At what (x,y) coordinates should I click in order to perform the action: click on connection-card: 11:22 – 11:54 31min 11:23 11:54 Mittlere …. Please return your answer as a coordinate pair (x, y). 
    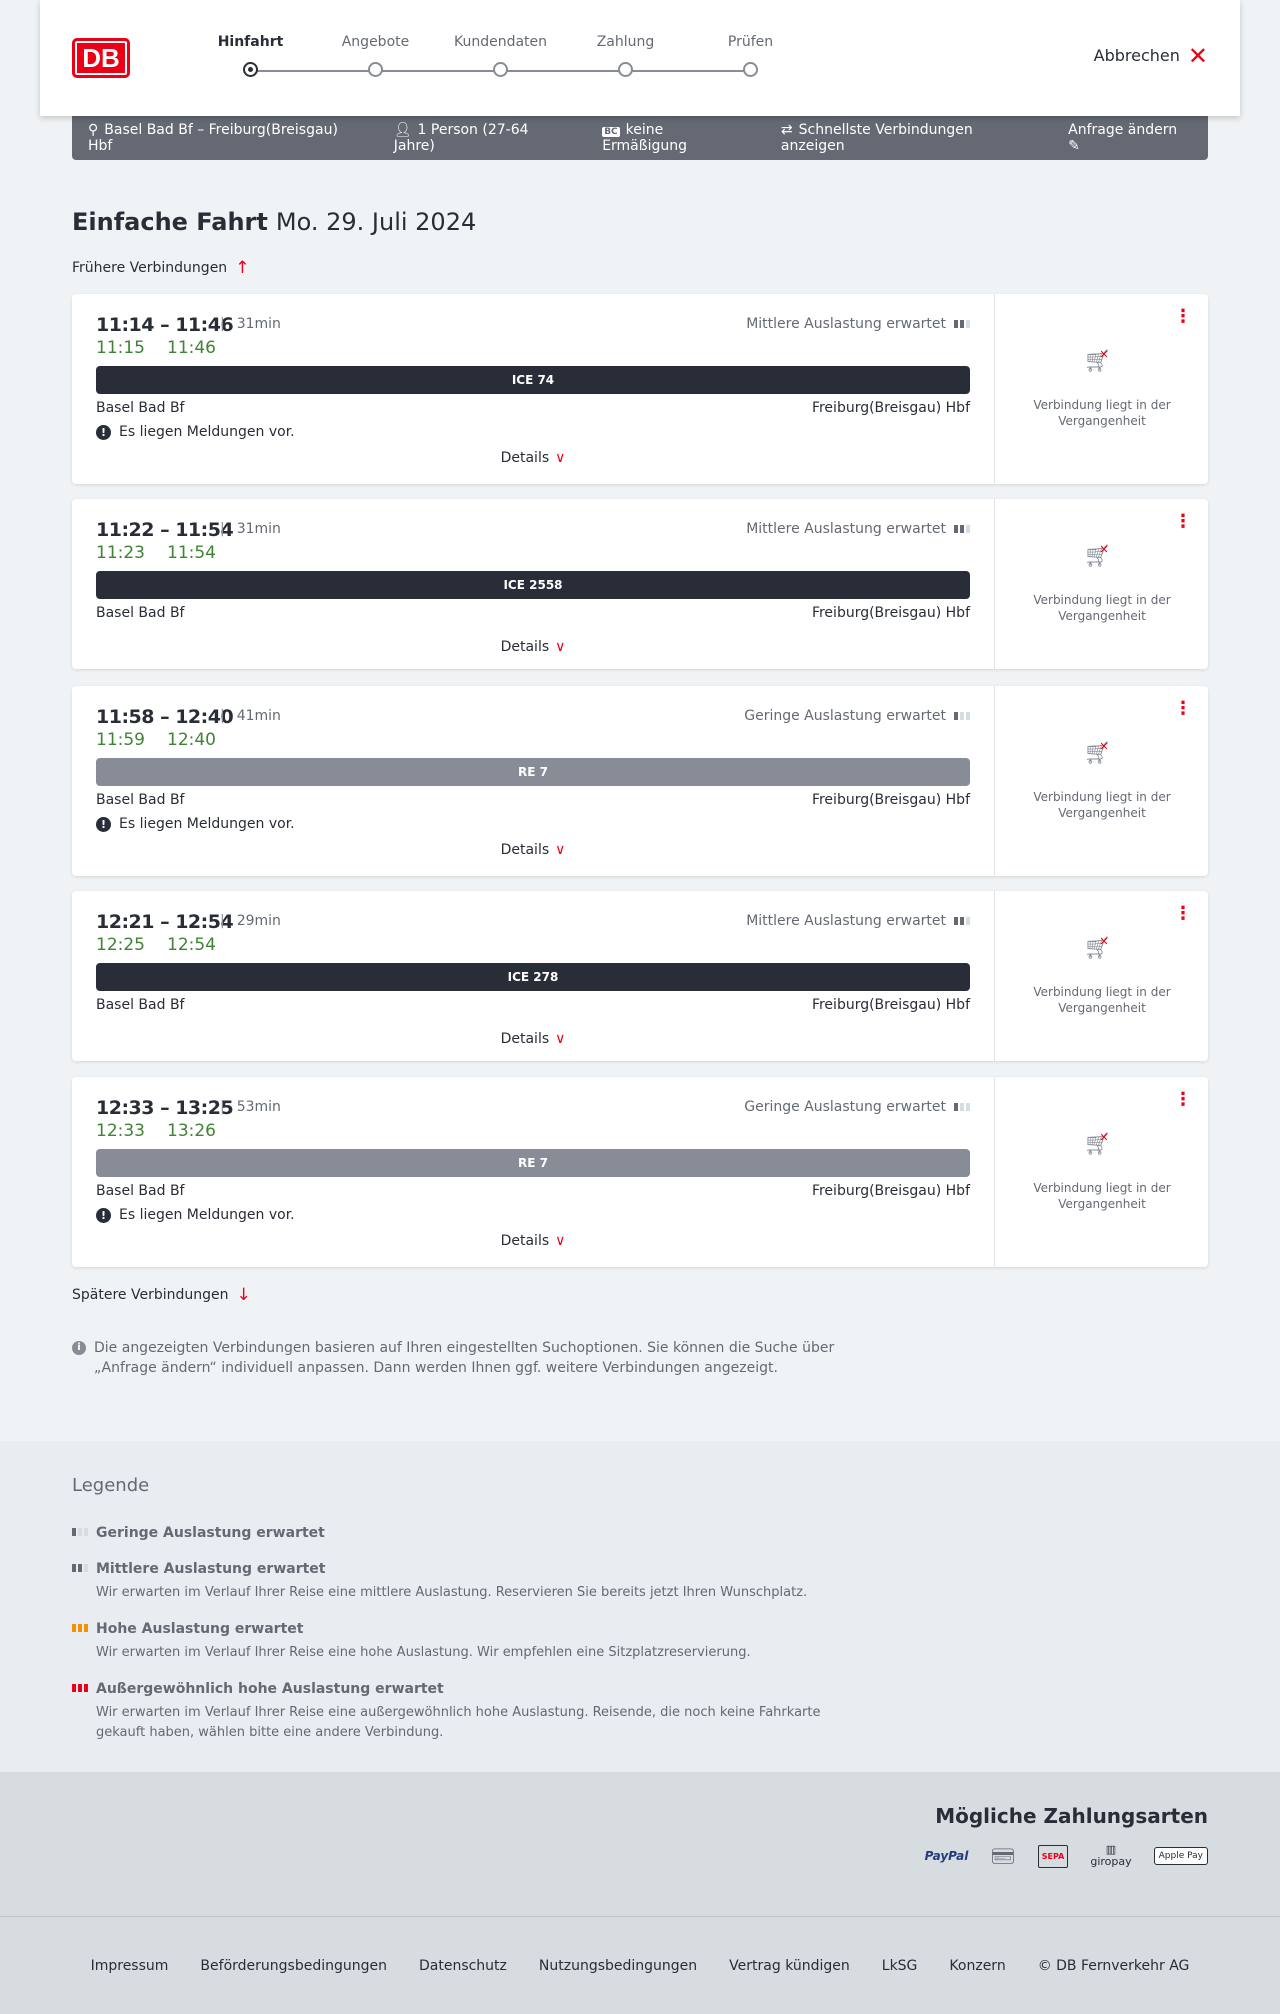
    Looking at the image, I should click on (640, 584).